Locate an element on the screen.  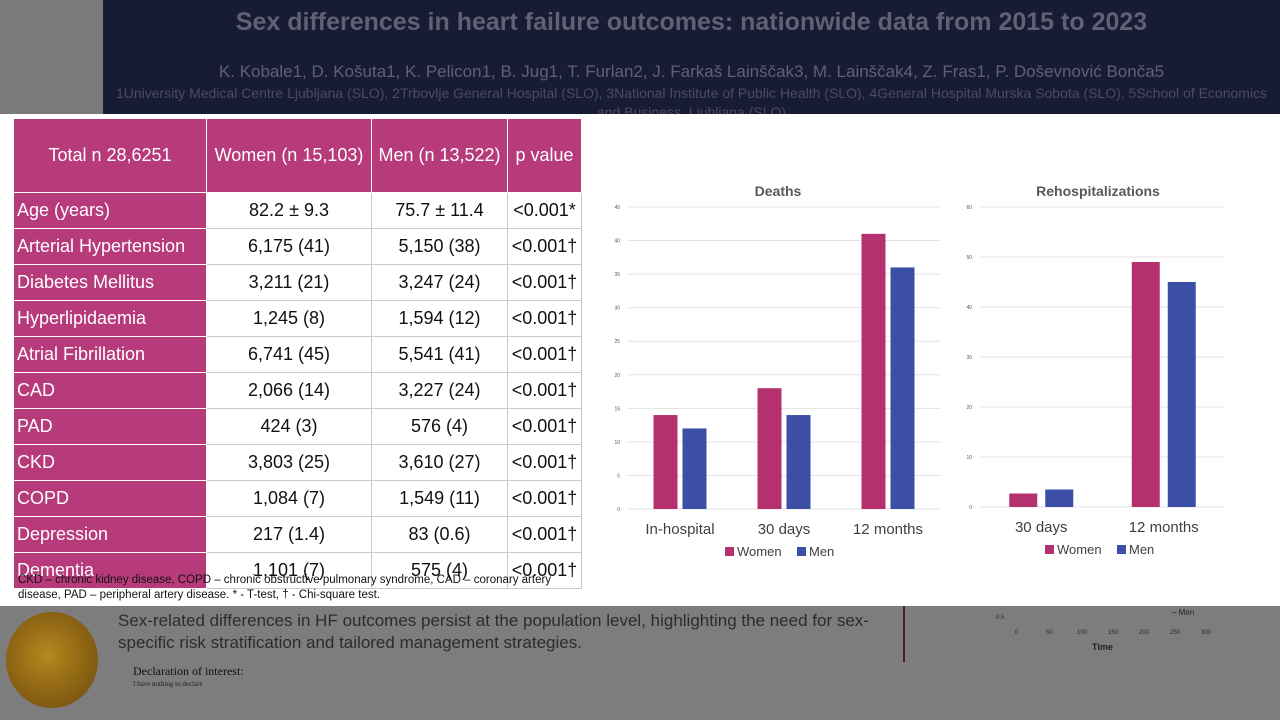
row-label: Depression is located at coordinates (110, 534).